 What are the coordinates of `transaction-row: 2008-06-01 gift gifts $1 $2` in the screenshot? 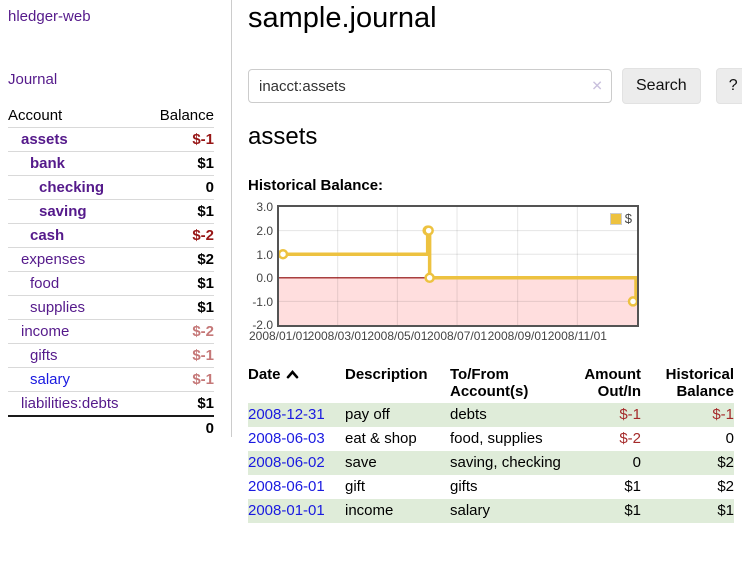 It's located at (491, 487).